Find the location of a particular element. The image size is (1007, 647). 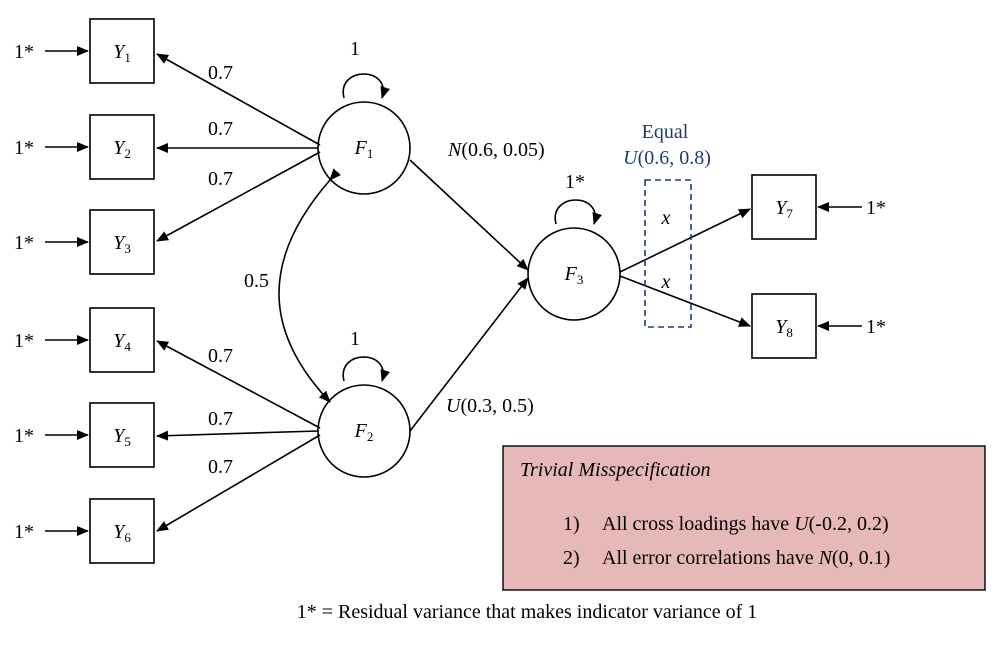

factor-f1: F1 is located at coordinates (364, 148).